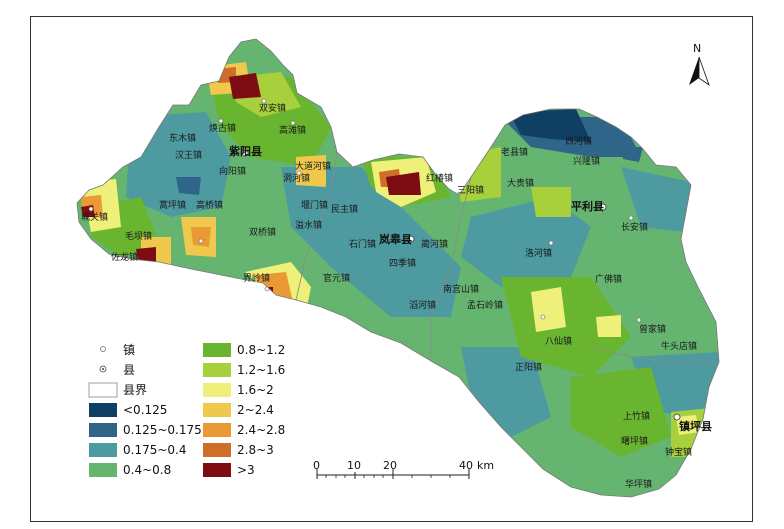 The width and height of the screenshot is (784, 529). I want to click on legend-class-label: 1.6~2, so click(255, 390).